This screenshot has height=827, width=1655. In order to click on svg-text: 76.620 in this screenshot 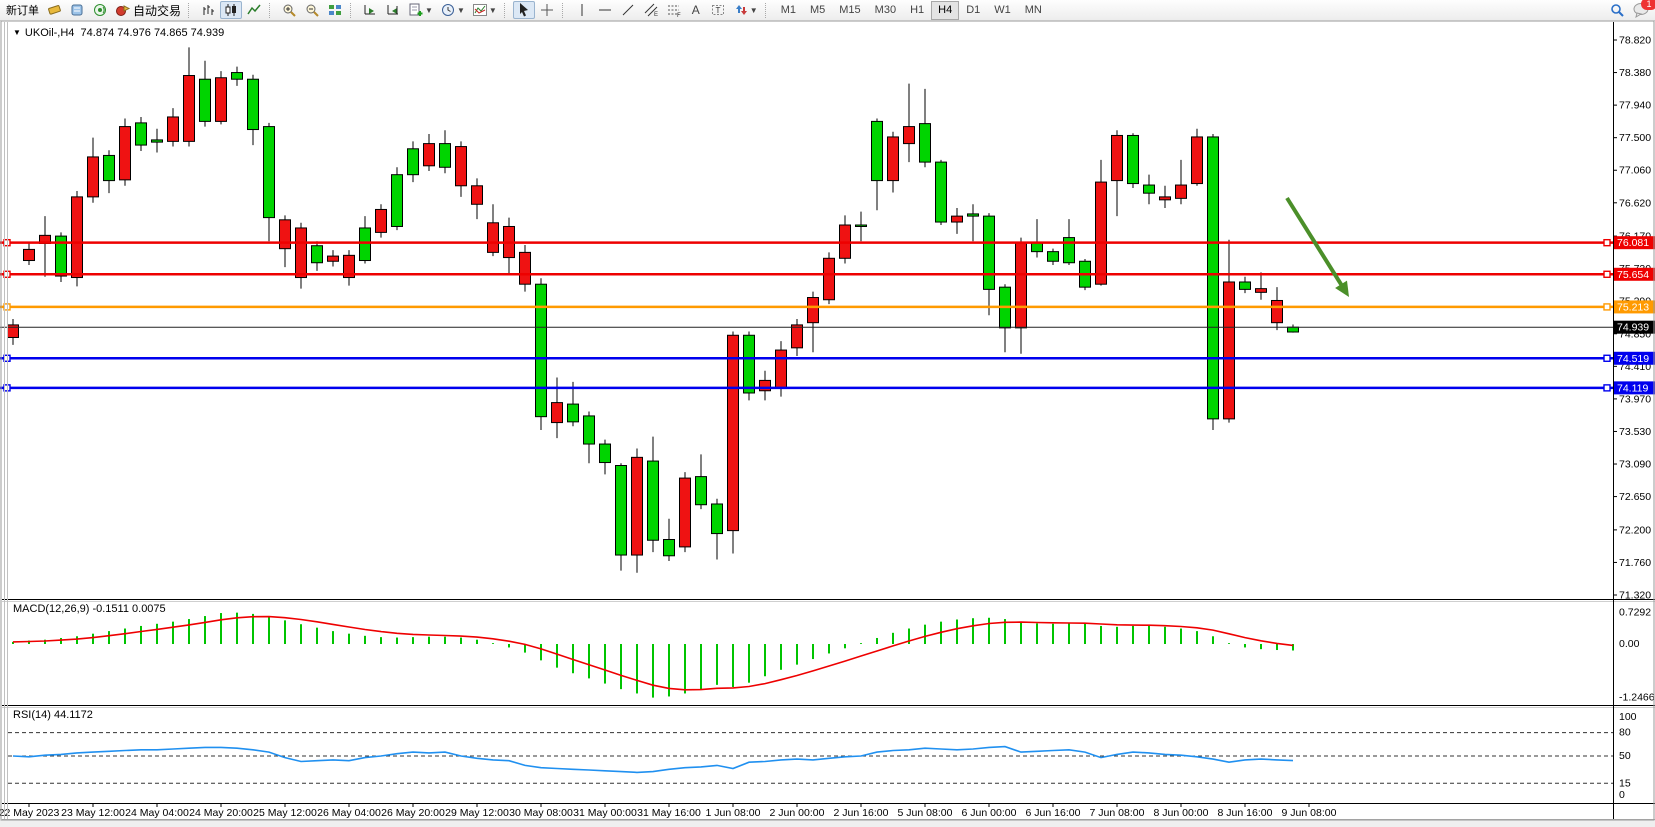, I will do `click(1635, 203)`.